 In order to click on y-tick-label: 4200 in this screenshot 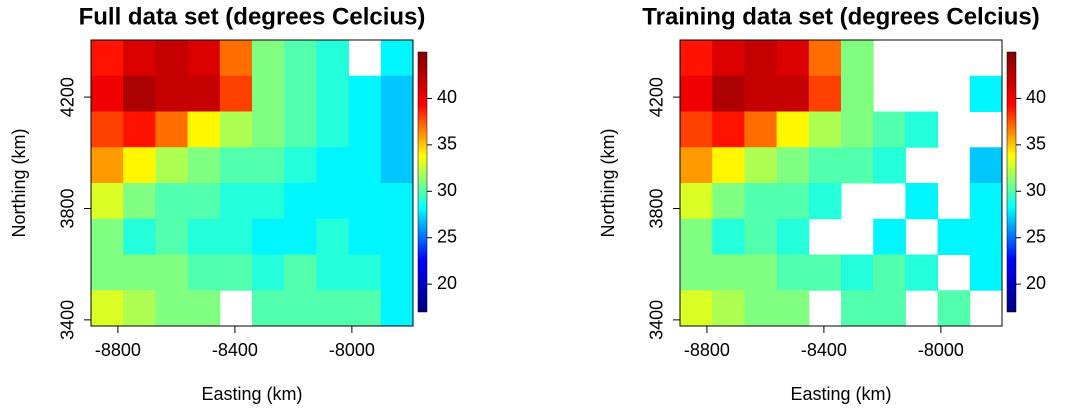, I will do `click(68, 97)`.